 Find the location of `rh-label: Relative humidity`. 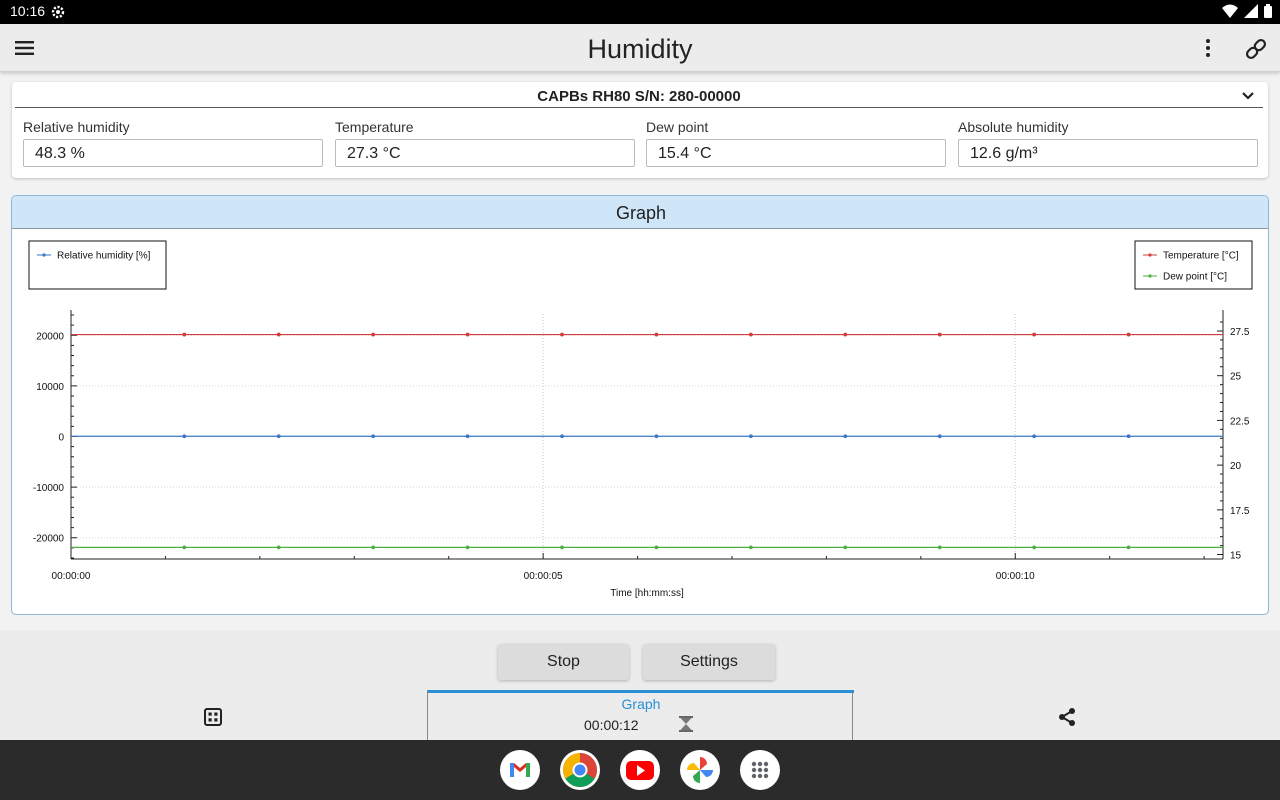

rh-label: Relative humidity is located at coordinates (76, 127).